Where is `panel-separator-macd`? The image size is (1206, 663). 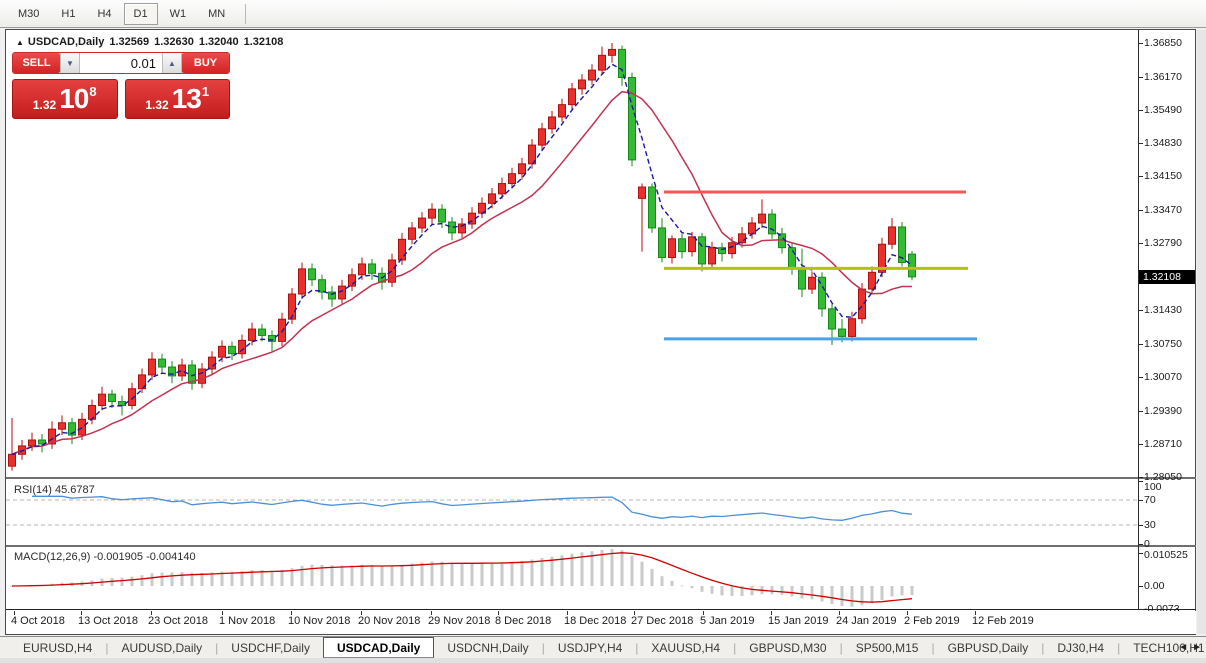 panel-separator-macd is located at coordinates (601, 546).